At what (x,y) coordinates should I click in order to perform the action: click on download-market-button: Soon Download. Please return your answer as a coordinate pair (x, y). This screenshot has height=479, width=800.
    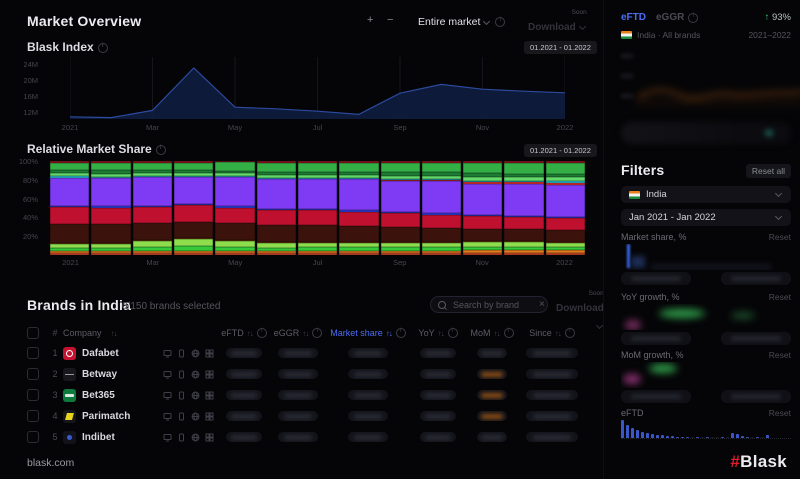
    Looking at the image, I should click on (557, 21).